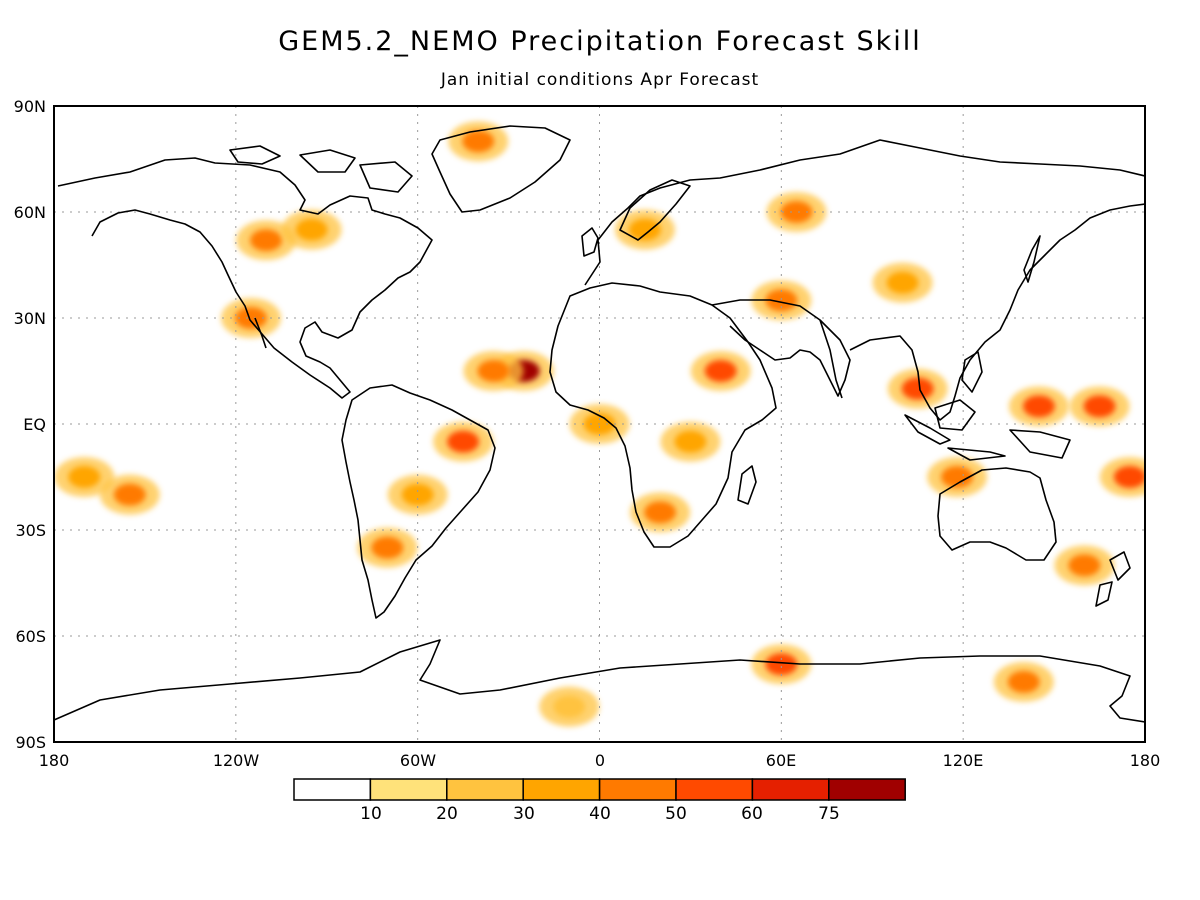 This screenshot has width=1200, height=900. What do you see at coordinates (781, 760) in the screenshot?
I see `lon-tick-label: 60E` at bounding box center [781, 760].